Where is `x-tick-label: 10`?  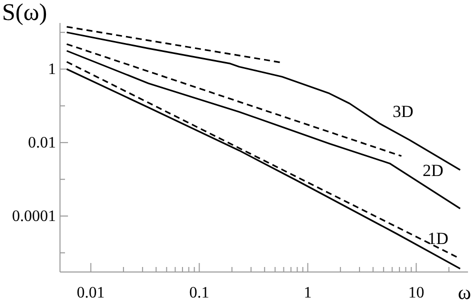
x-tick-label: 10 is located at coordinates (416, 293).